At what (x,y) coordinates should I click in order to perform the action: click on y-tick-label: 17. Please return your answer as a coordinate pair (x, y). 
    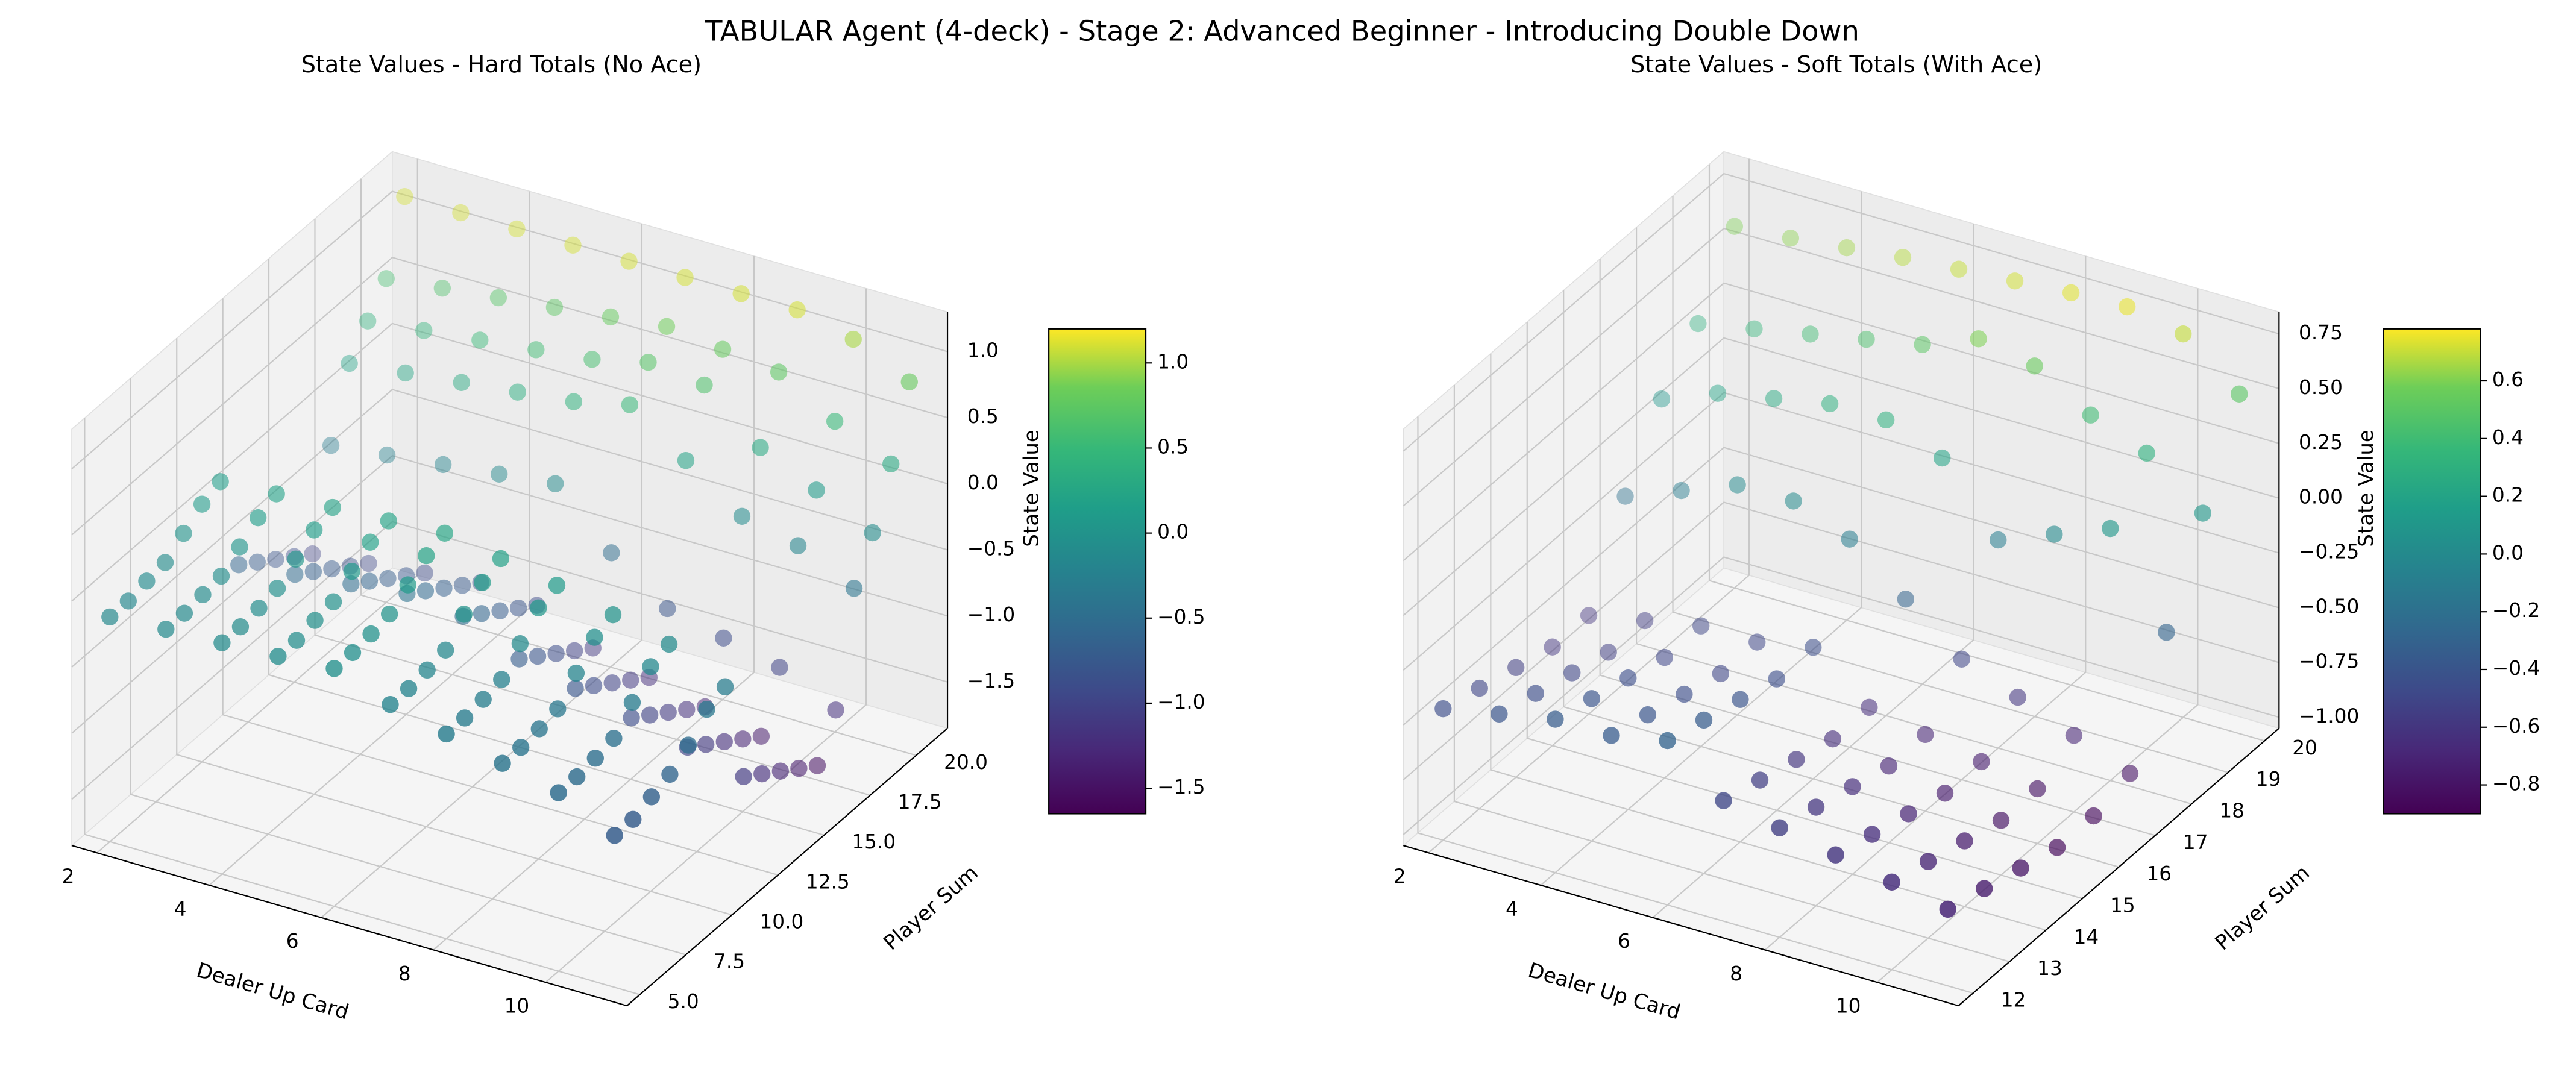
    Looking at the image, I should click on (2195, 842).